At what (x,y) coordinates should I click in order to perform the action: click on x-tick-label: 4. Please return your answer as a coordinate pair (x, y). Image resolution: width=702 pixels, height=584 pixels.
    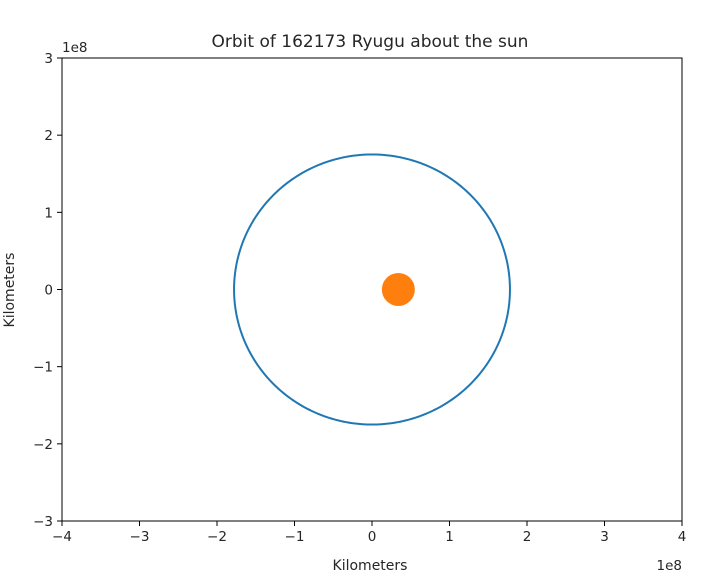
    Looking at the image, I should click on (682, 537).